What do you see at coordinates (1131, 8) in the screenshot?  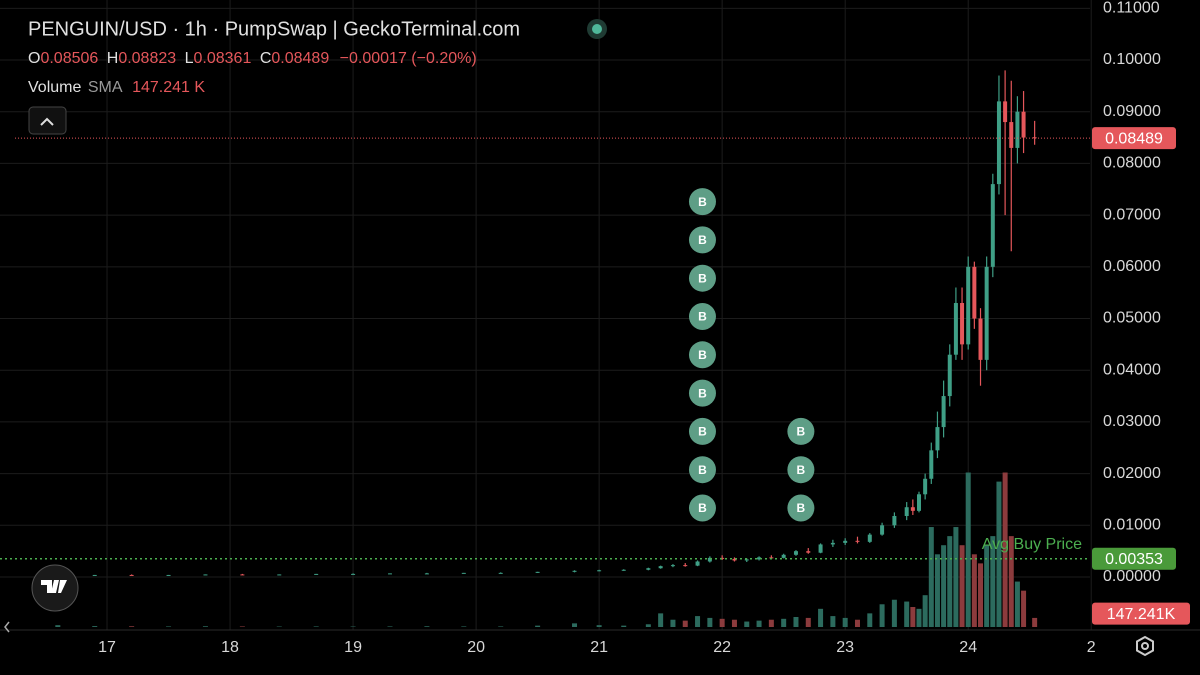 I see `y-tick-label: 0.11000` at bounding box center [1131, 8].